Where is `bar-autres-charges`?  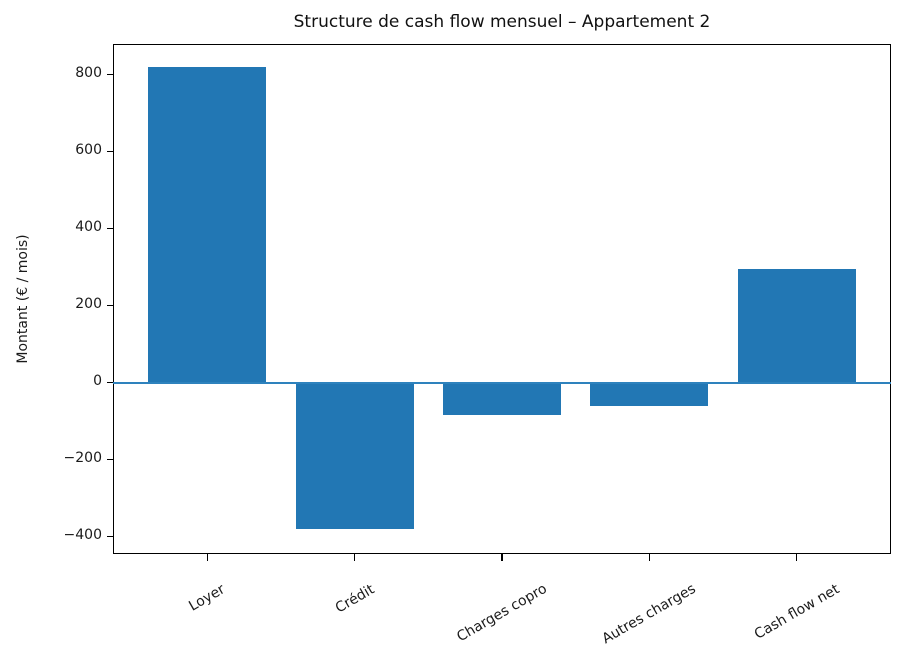
bar-autres-charges is located at coordinates (649, 394).